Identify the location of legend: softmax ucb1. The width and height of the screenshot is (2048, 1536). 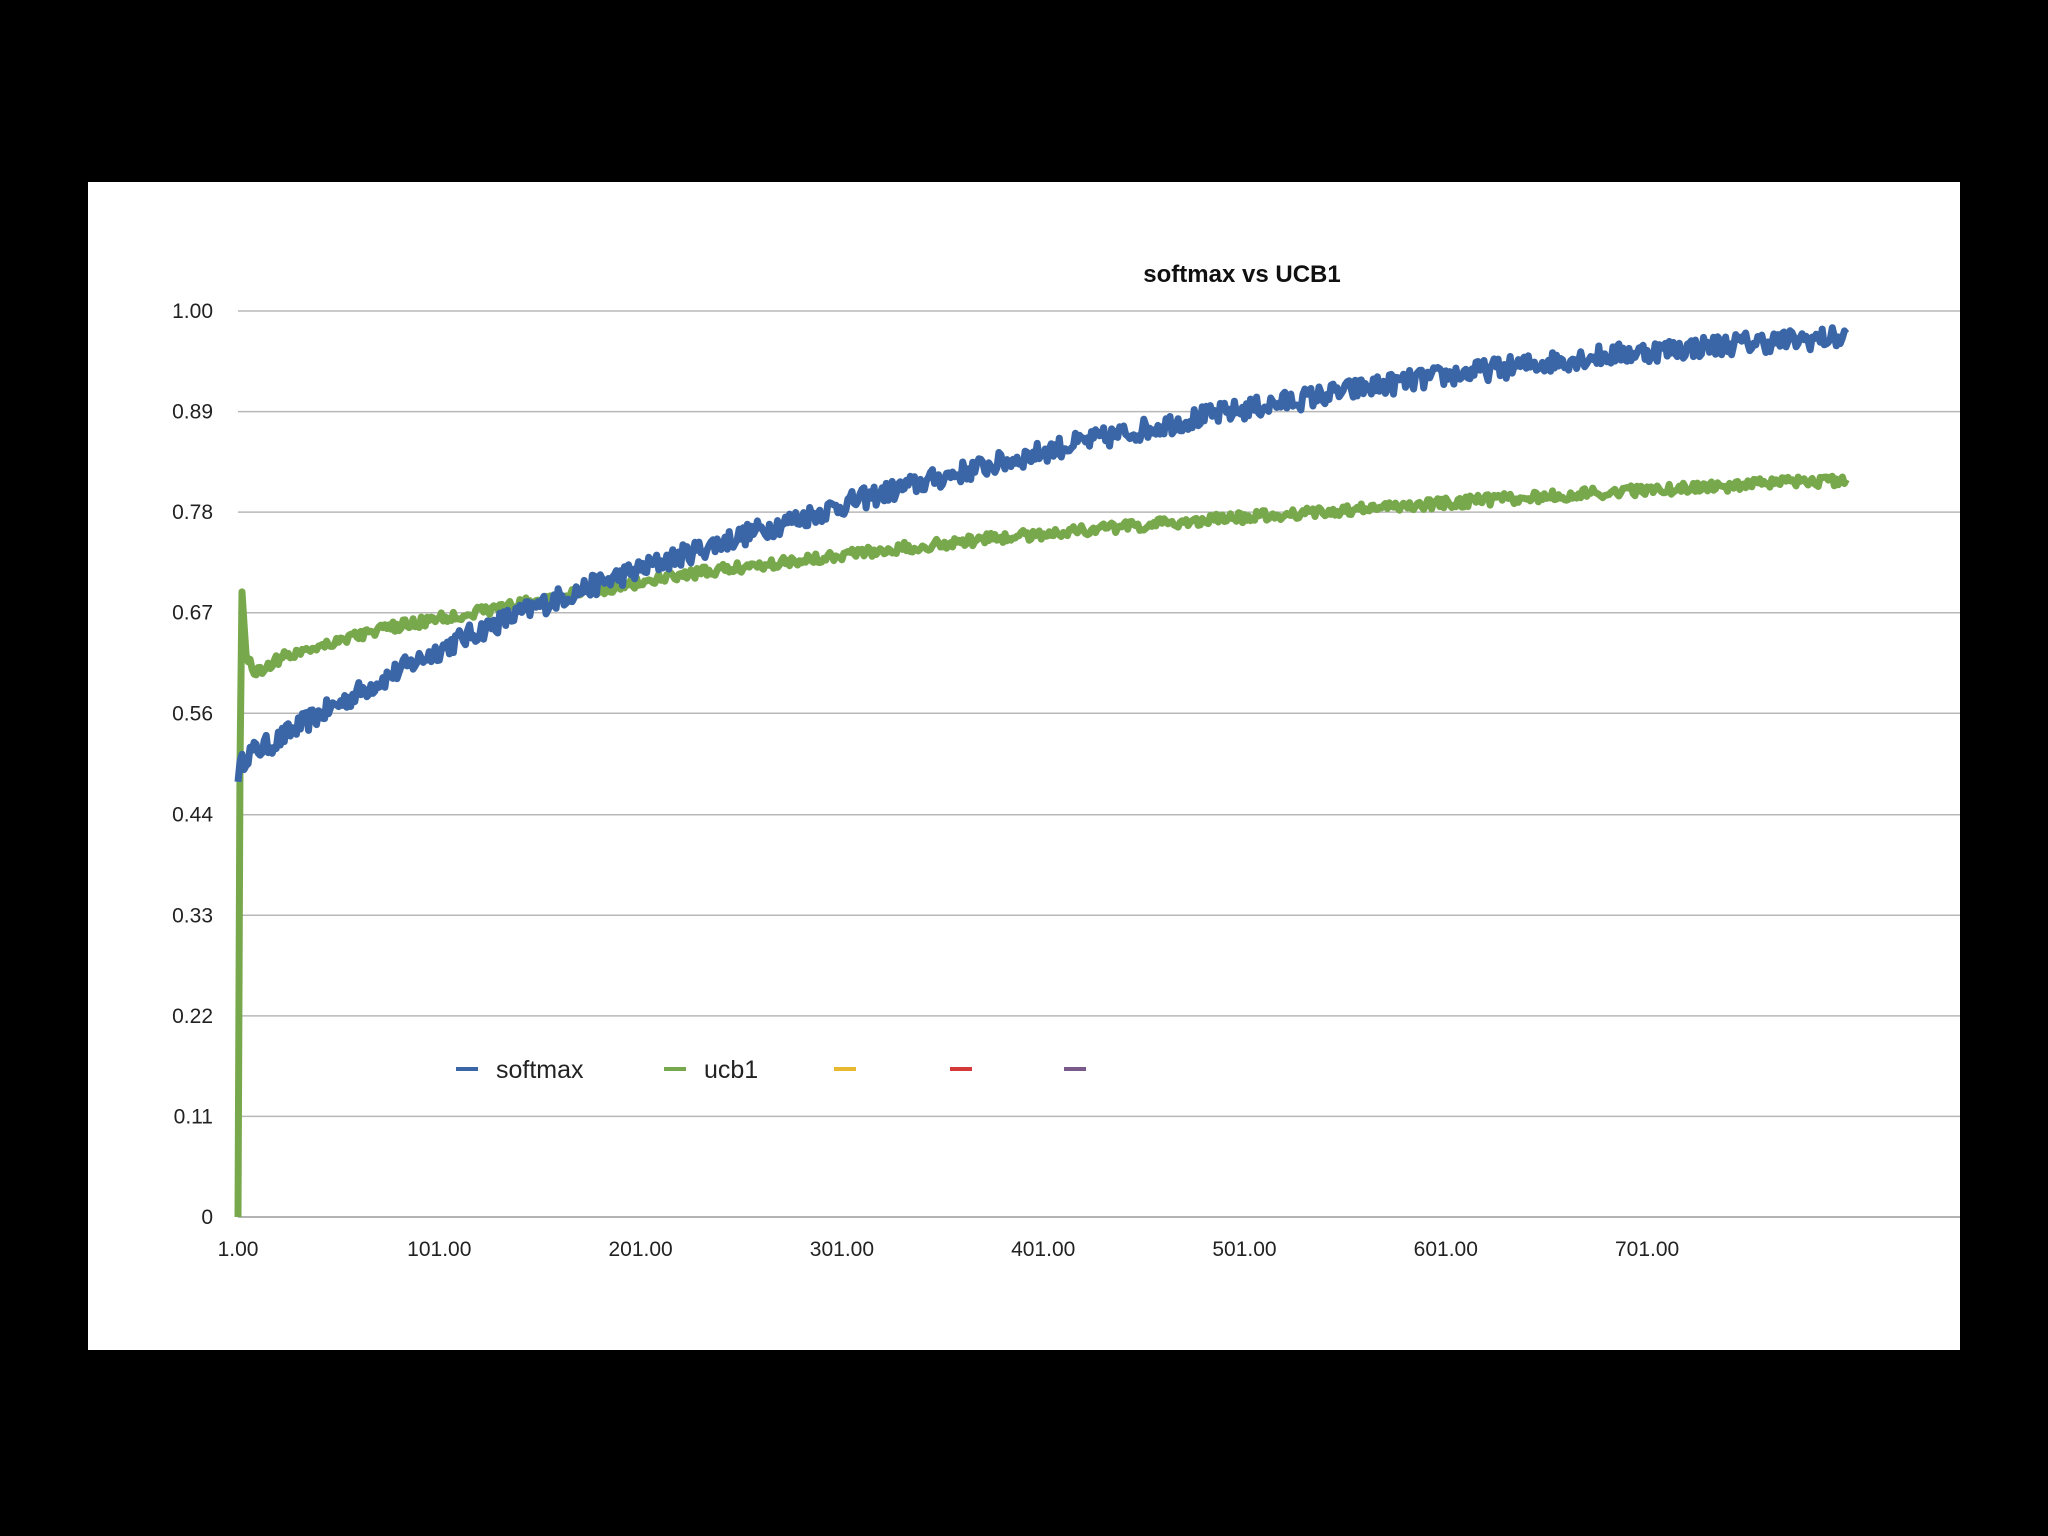
(771, 1070).